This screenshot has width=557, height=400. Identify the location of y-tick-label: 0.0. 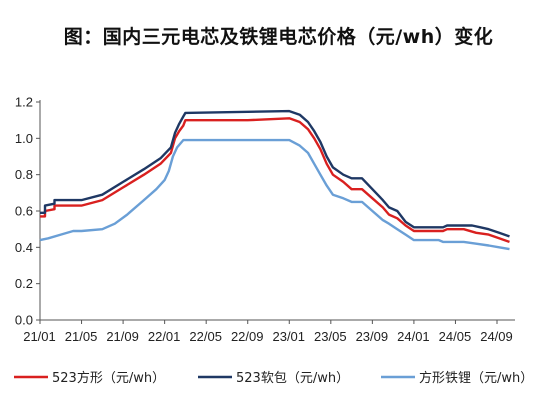
(24, 320).